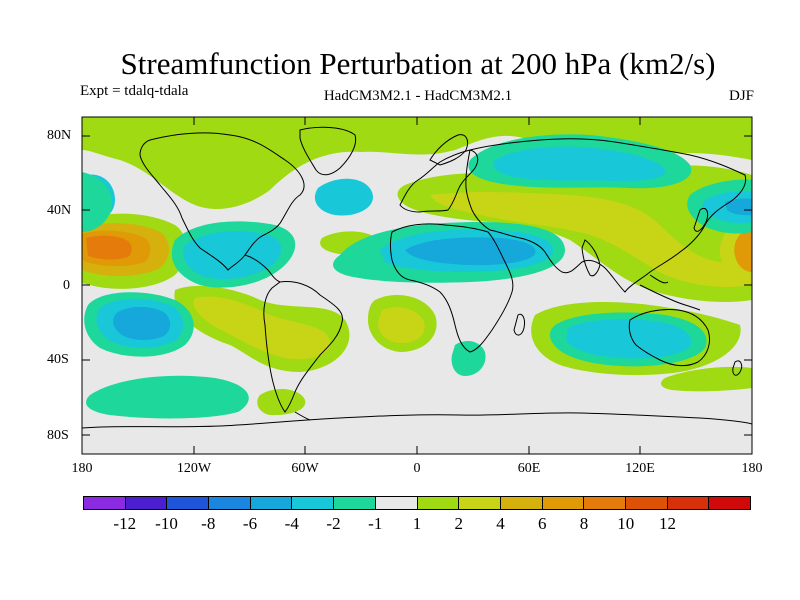 This screenshot has height=600, width=800. I want to click on colorbar-label: 6, so click(542, 523).